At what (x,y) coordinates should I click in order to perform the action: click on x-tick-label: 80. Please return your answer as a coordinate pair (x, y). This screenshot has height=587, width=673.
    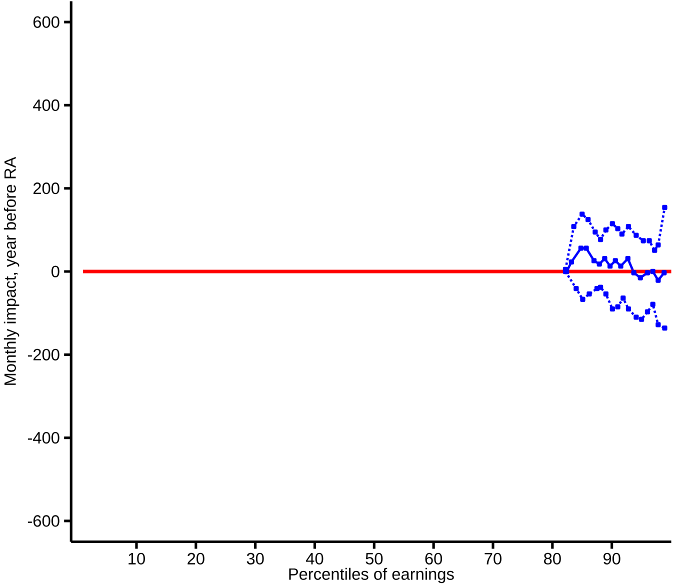
    Looking at the image, I should click on (552, 558).